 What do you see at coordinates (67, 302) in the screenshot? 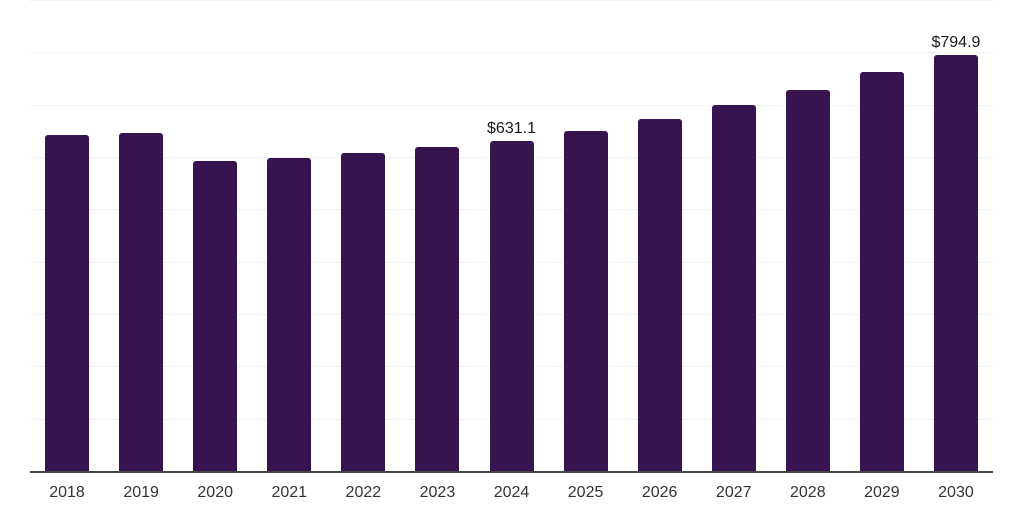
I see `bar-2018` at bounding box center [67, 302].